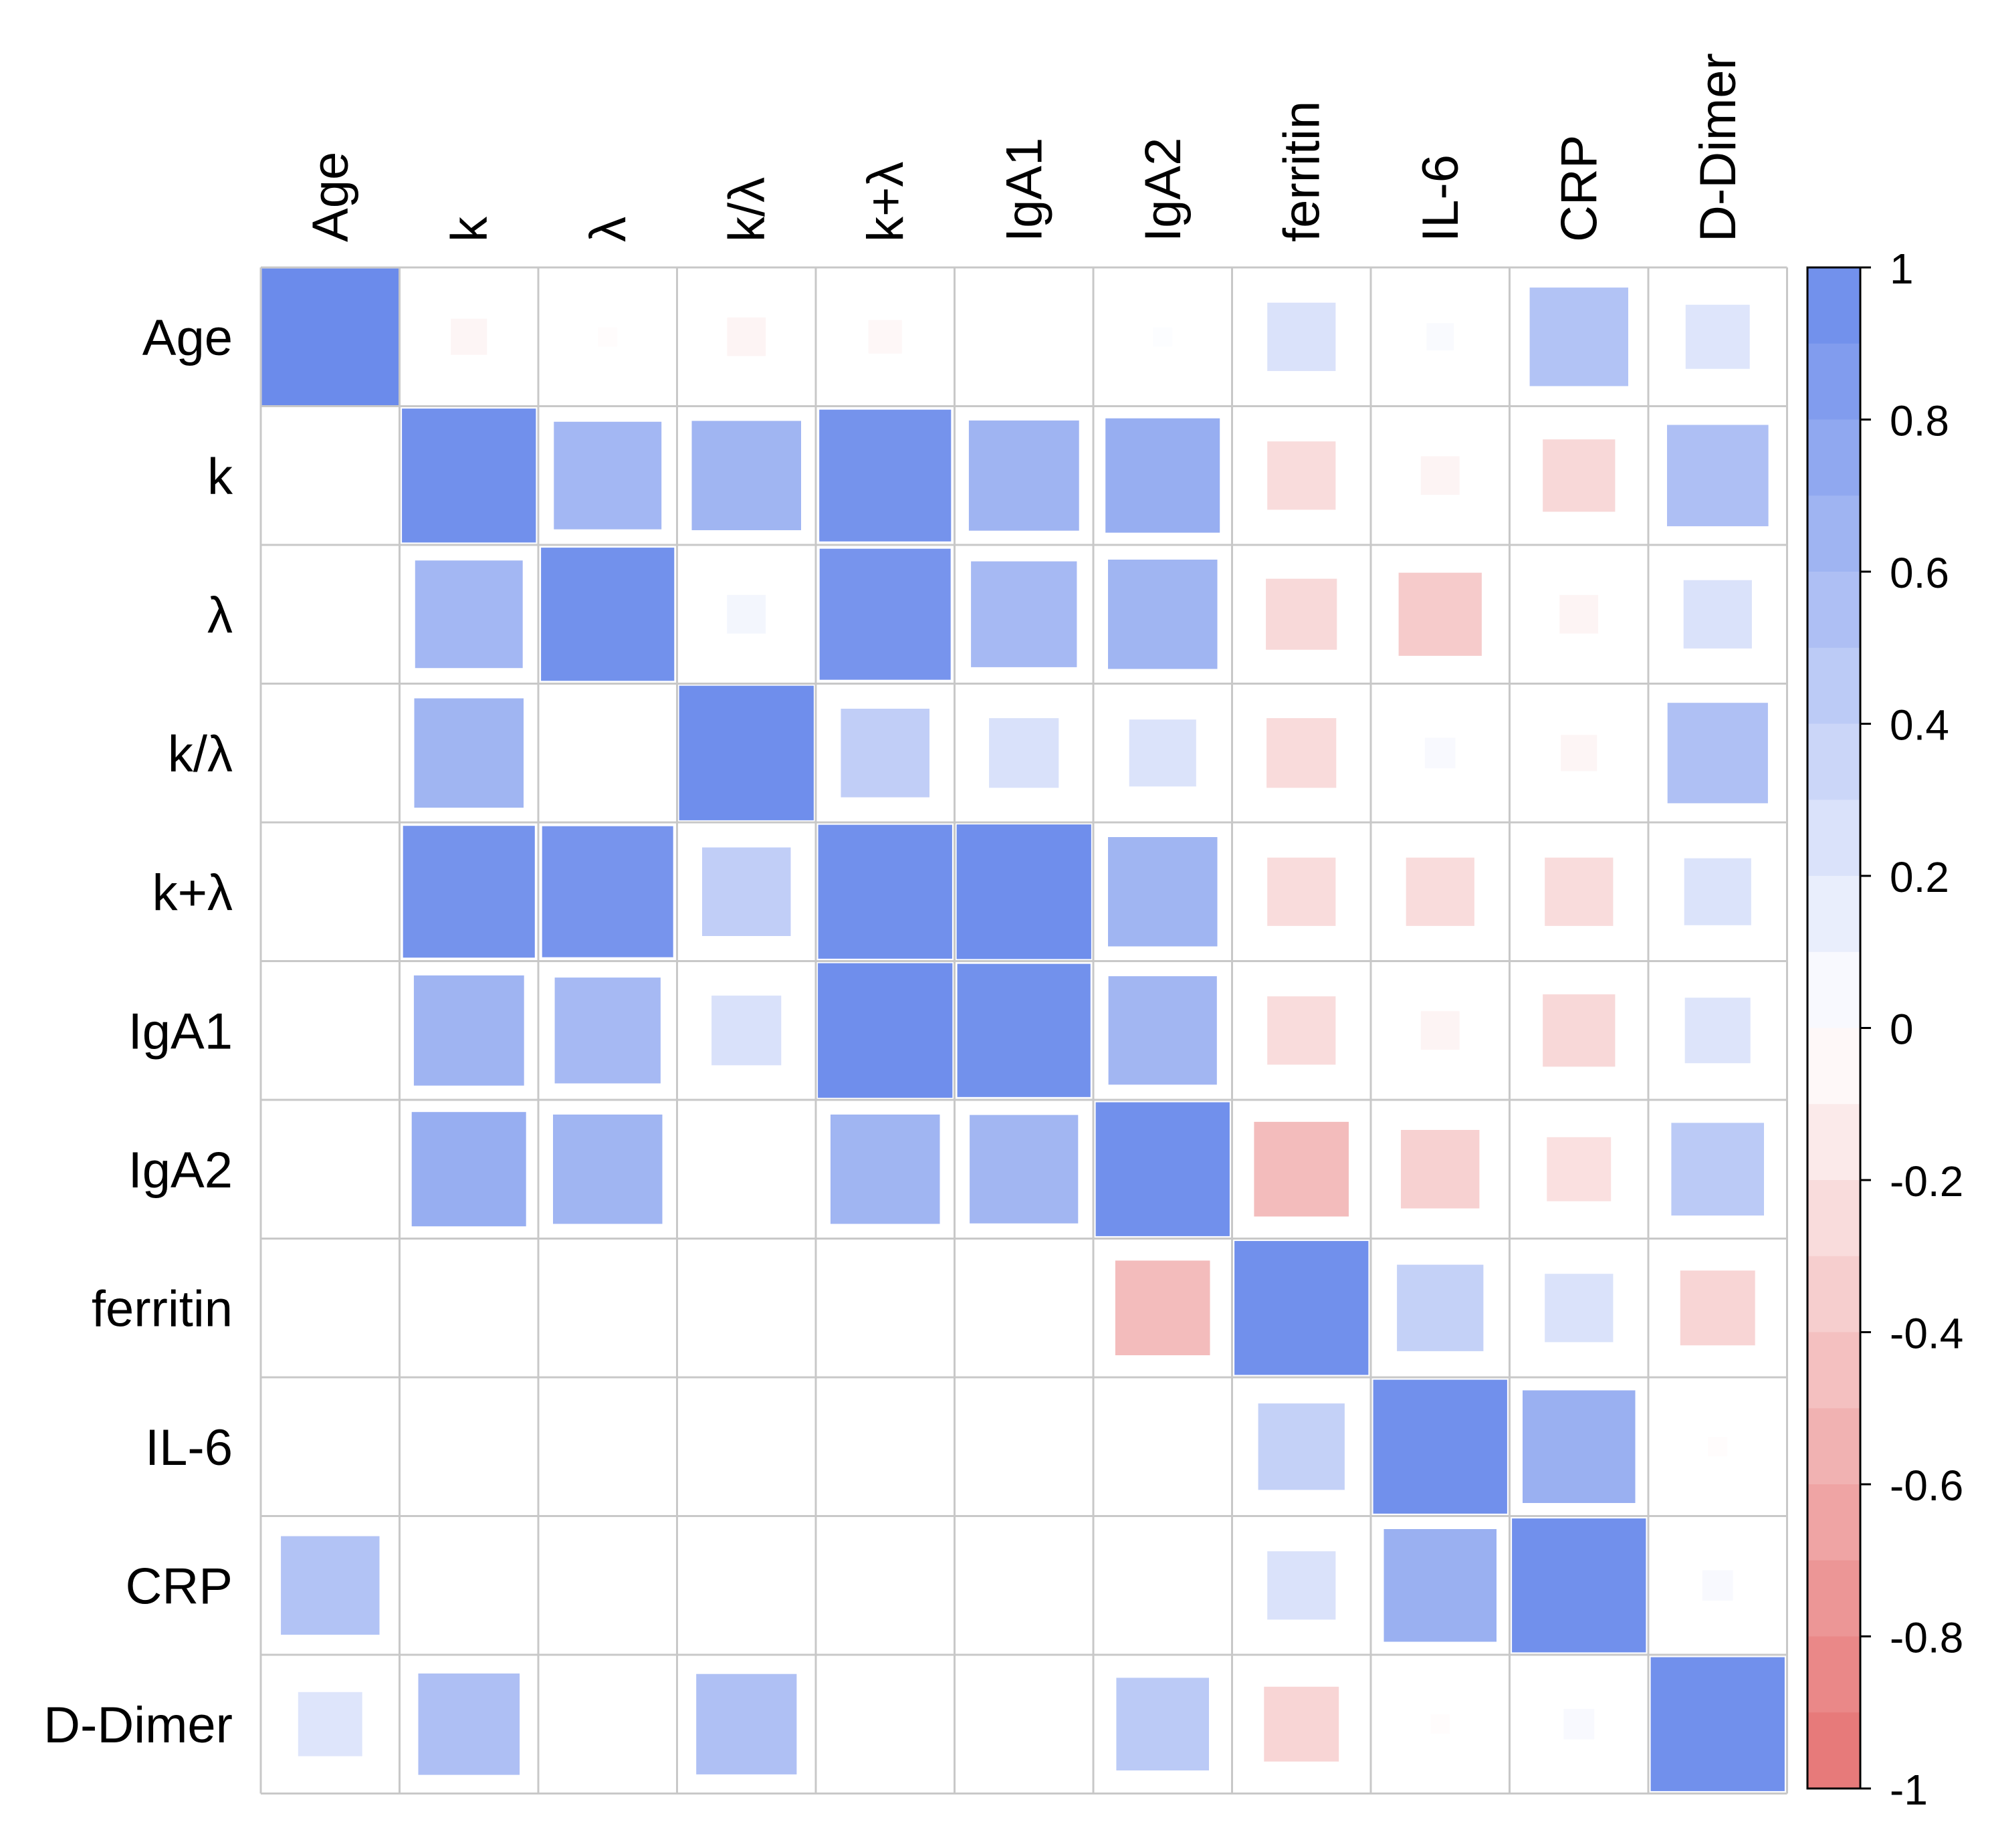 The image size is (1990, 1848). I want to click on heatmap-cell-crp-age, so click(330, 1585).